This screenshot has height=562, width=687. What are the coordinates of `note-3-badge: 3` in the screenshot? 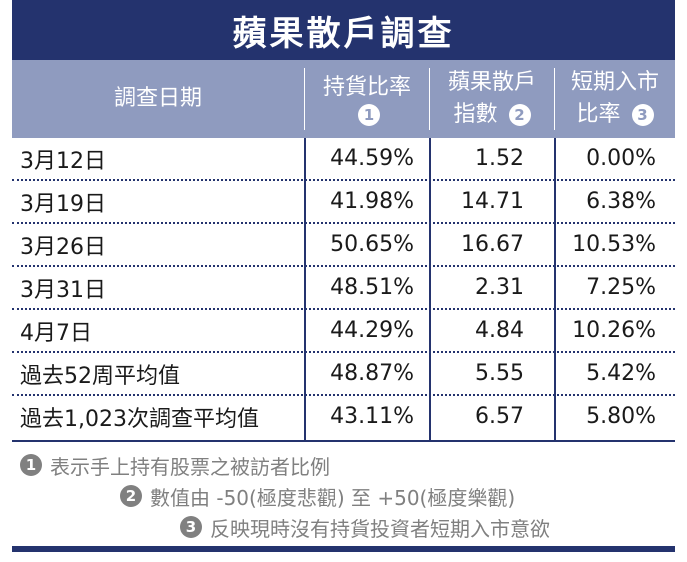 It's located at (642, 115).